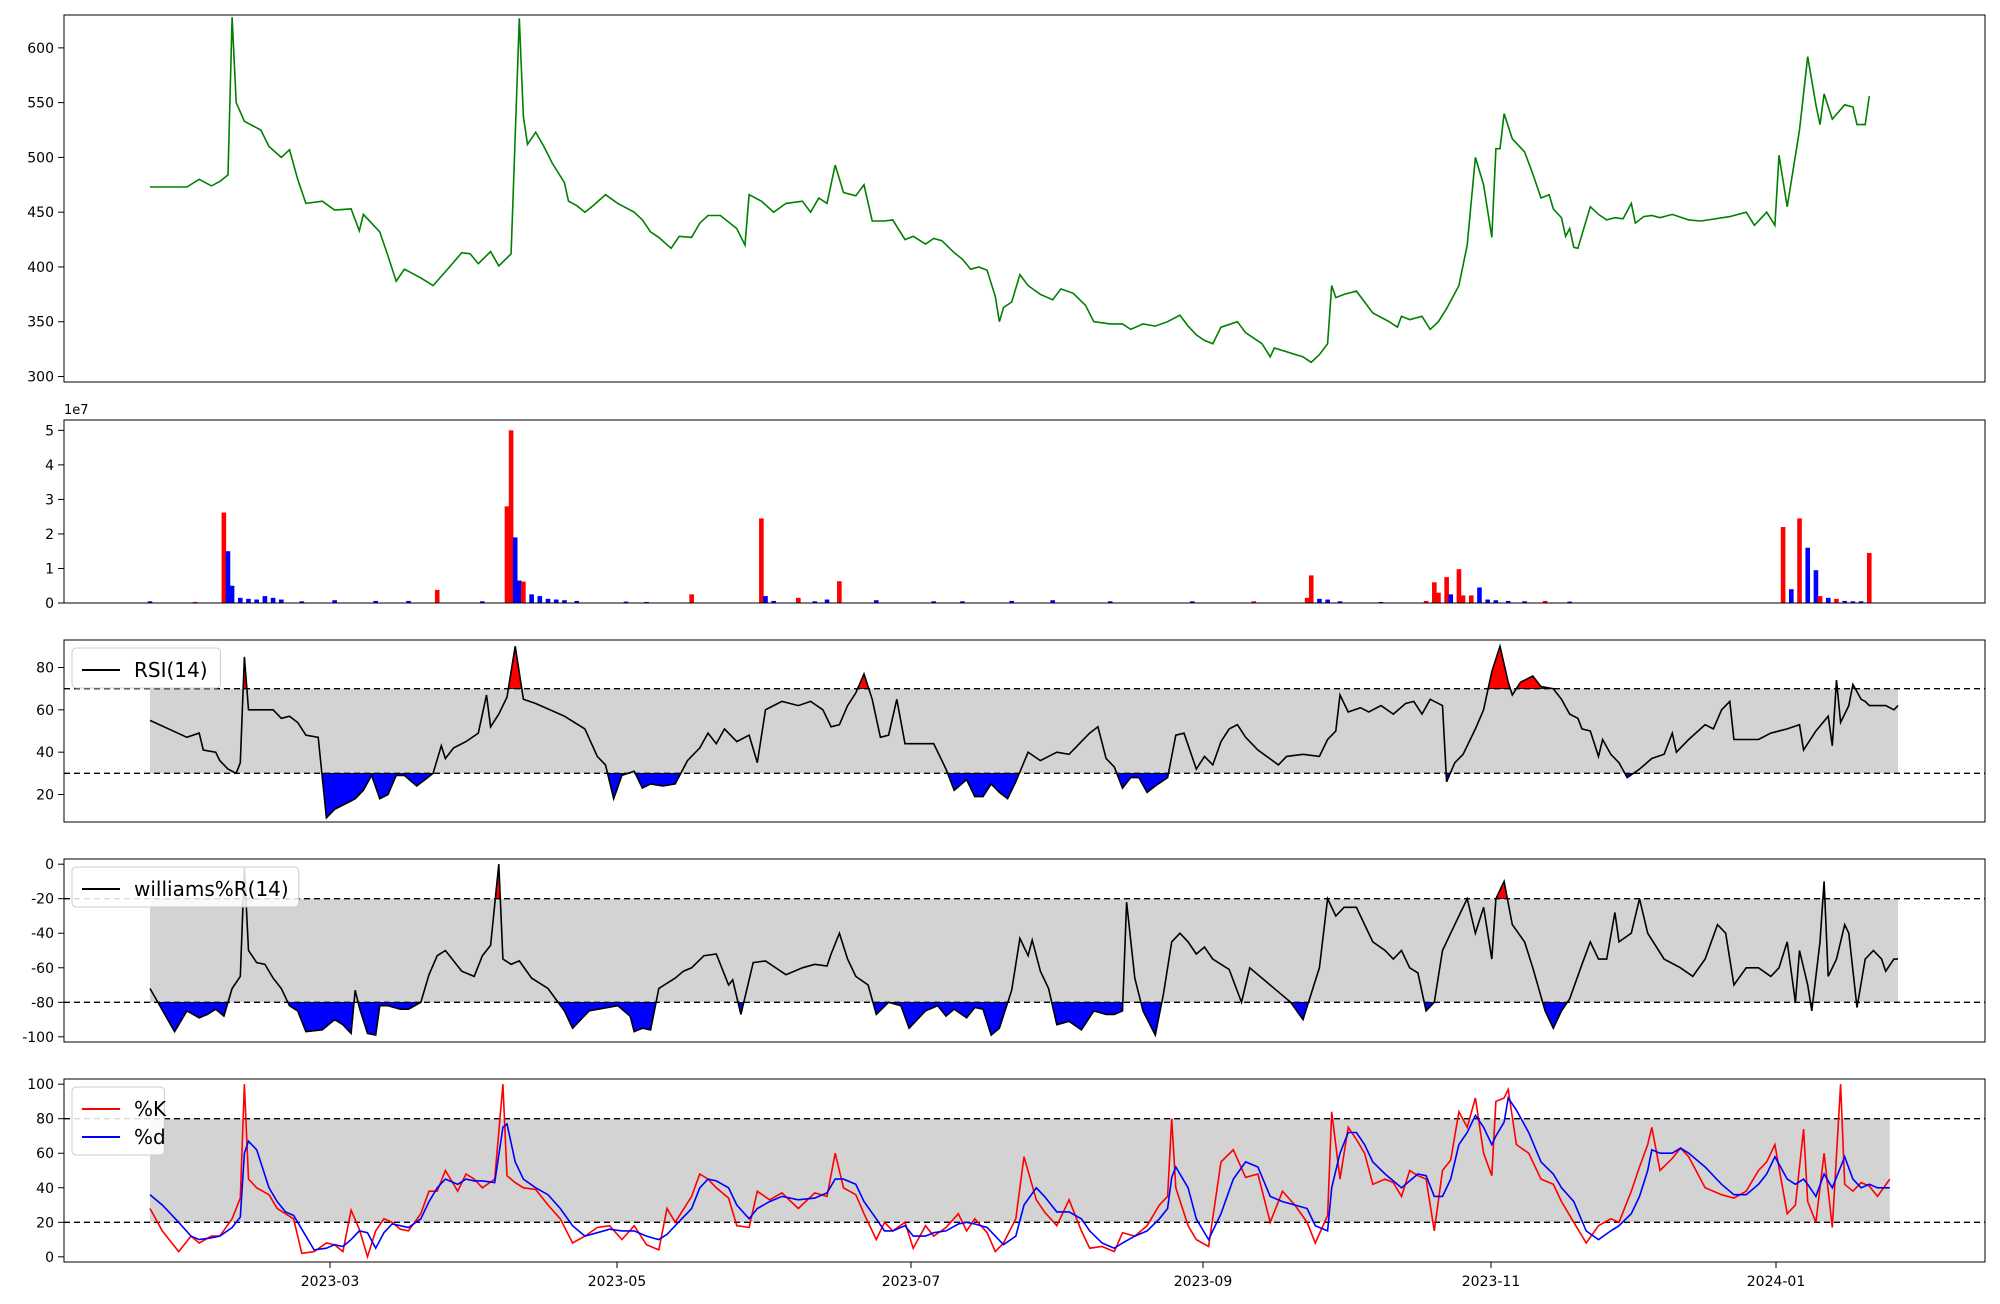 The image size is (2000, 1304). Describe the element at coordinates (40, 49) in the screenshot. I see `y-tick-label: 600` at that location.